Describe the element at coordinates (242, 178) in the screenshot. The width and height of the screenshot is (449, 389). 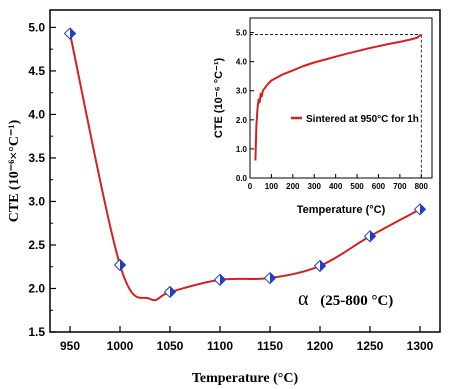
I see `inset-y-tick-label: 0.0` at that location.